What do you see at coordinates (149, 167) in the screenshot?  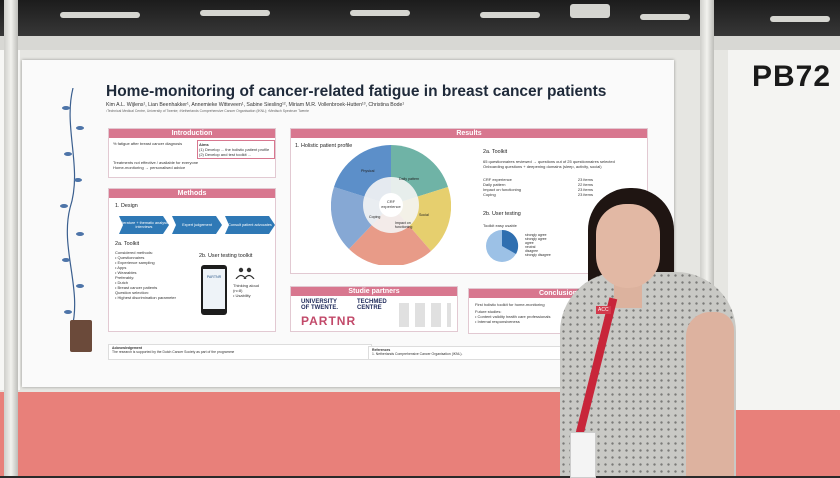 I see `intro-line: Home-monitoring → personalised advice` at bounding box center [149, 167].